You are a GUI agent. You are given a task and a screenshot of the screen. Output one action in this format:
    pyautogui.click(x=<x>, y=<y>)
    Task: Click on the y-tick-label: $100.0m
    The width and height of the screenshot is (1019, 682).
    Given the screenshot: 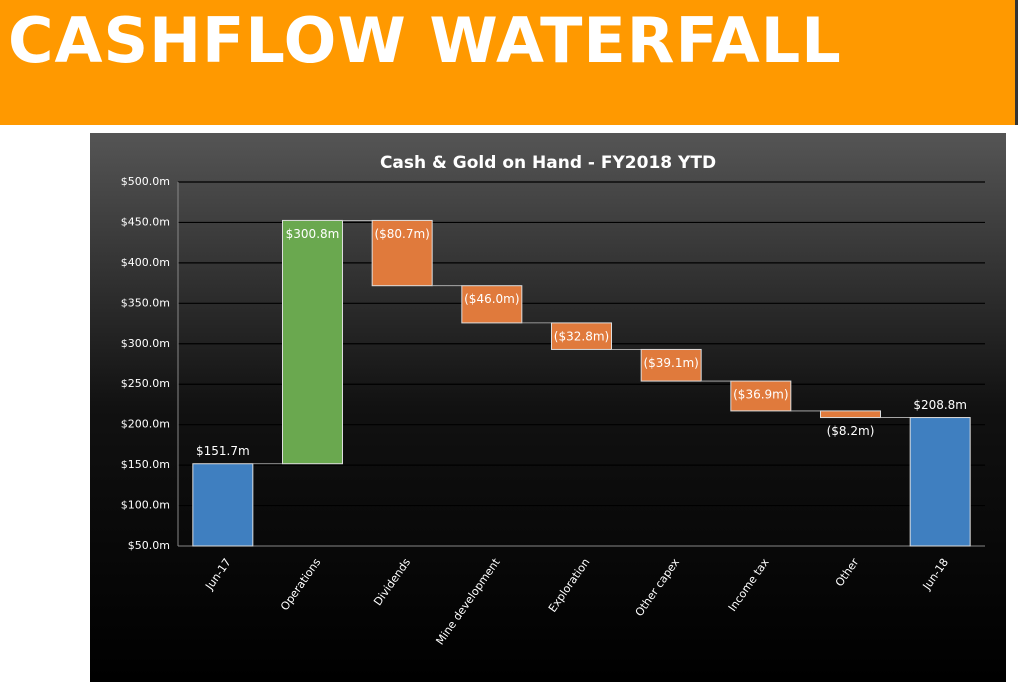 What is the action you would take?
    pyautogui.click(x=145, y=505)
    